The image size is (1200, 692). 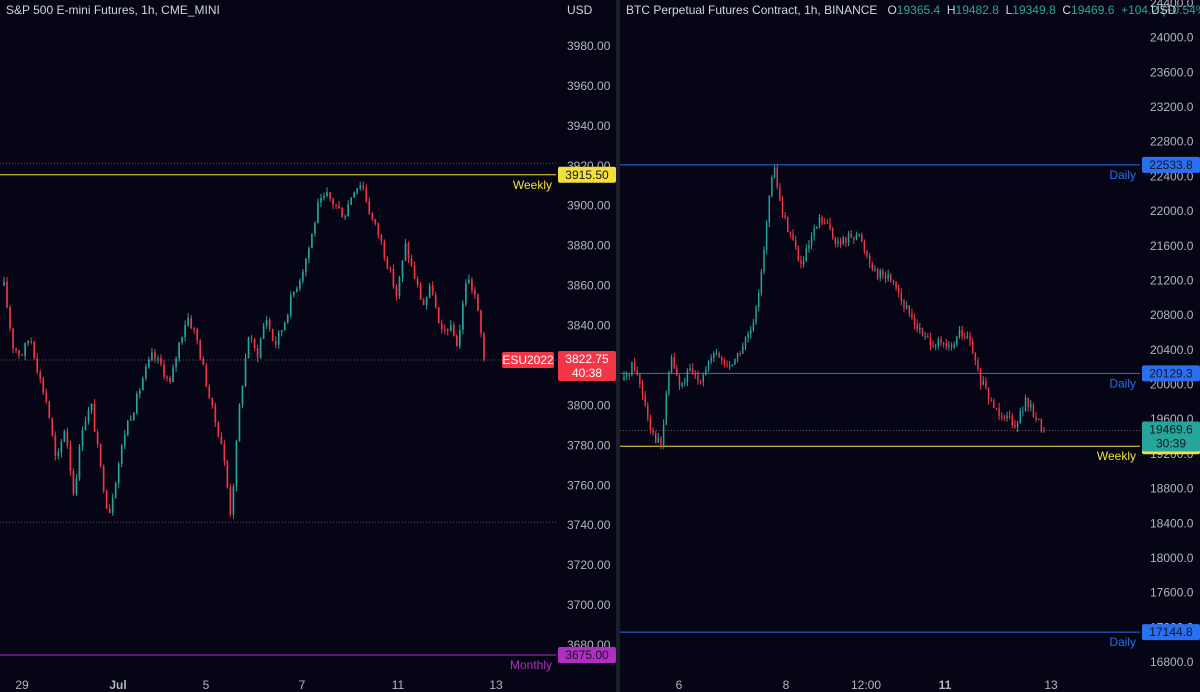 What do you see at coordinates (398, 685) in the screenshot?
I see `x-tick-label: 11` at bounding box center [398, 685].